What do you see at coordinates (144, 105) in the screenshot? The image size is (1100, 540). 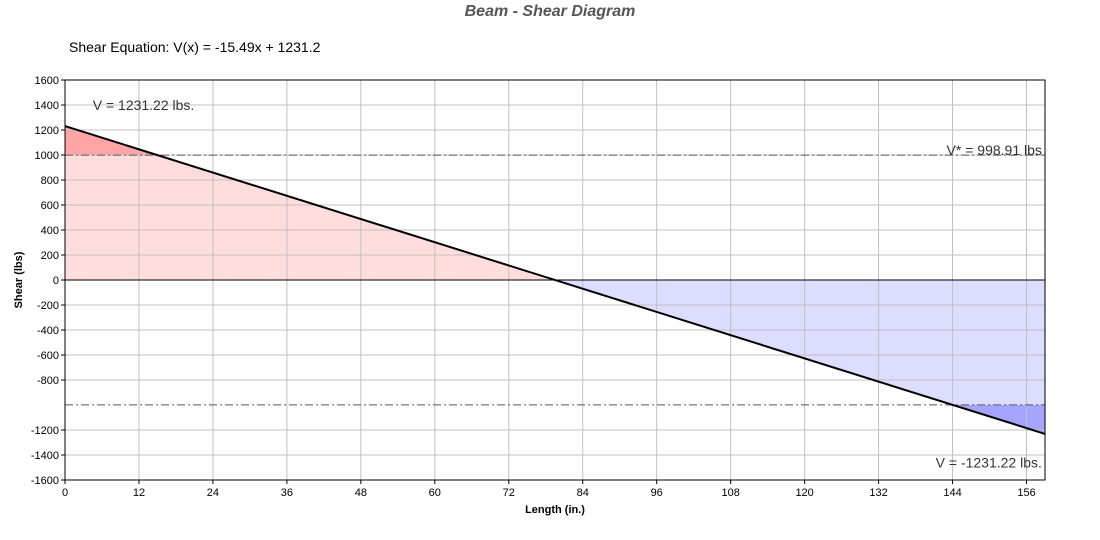 I see `annotation-label: V = 1231.22 lbs.` at bounding box center [144, 105].